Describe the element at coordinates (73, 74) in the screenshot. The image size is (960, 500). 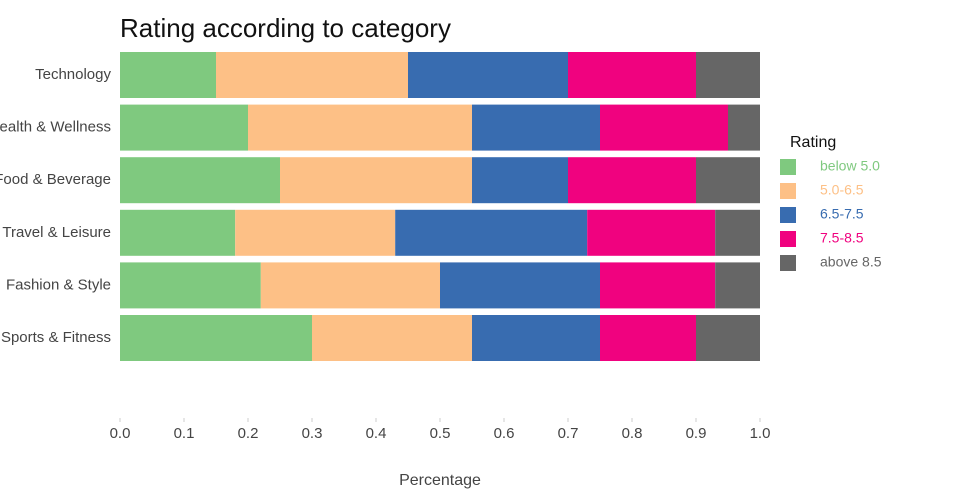
I see `y-tick-label: Technology` at that location.